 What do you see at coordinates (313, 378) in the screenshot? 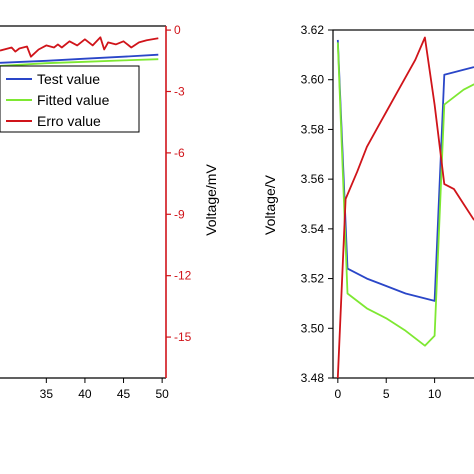
I see `right-y-tick-label: 3.48` at bounding box center [313, 378].